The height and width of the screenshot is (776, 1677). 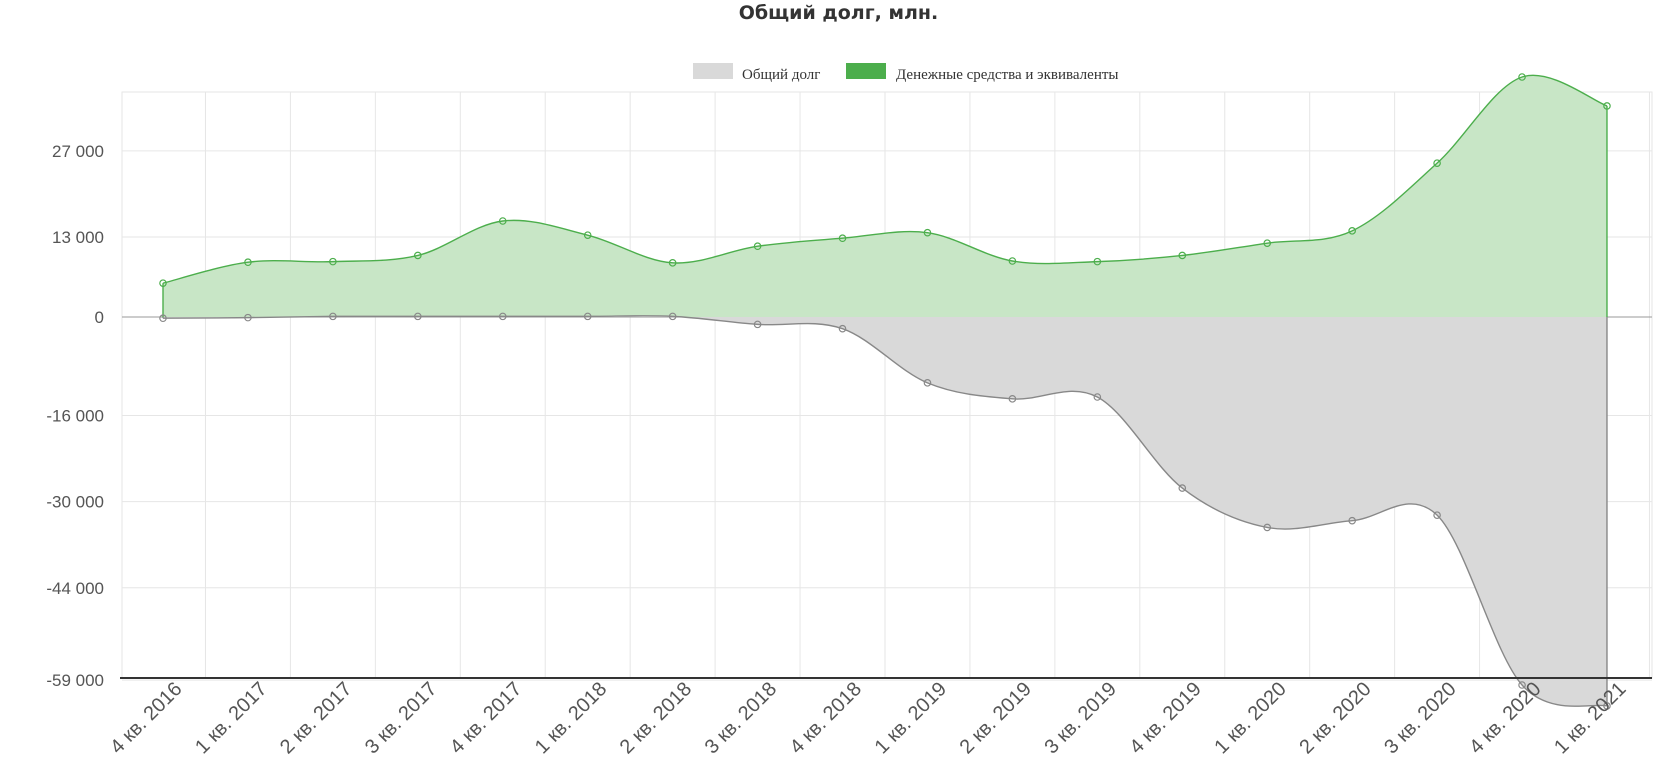 I want to click on x-tick-label: 2 кв. 2017, so click(x=316, y=718).